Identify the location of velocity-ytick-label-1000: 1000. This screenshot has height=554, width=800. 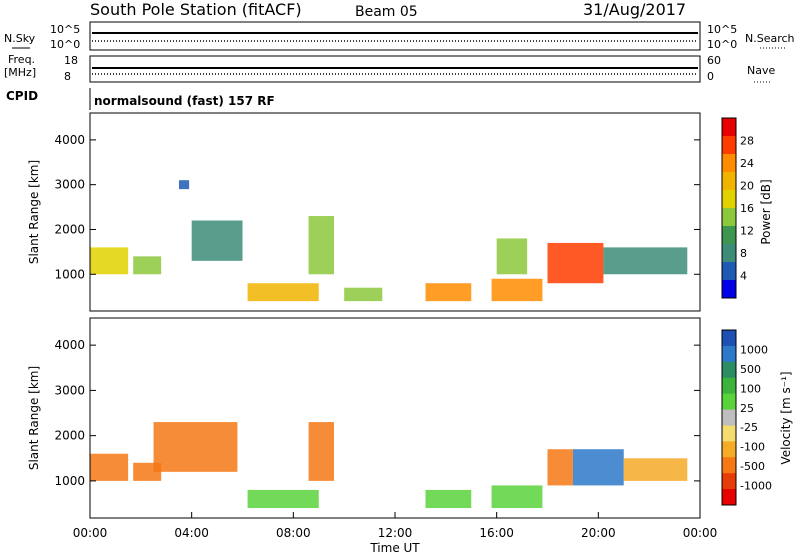
(69, 481).